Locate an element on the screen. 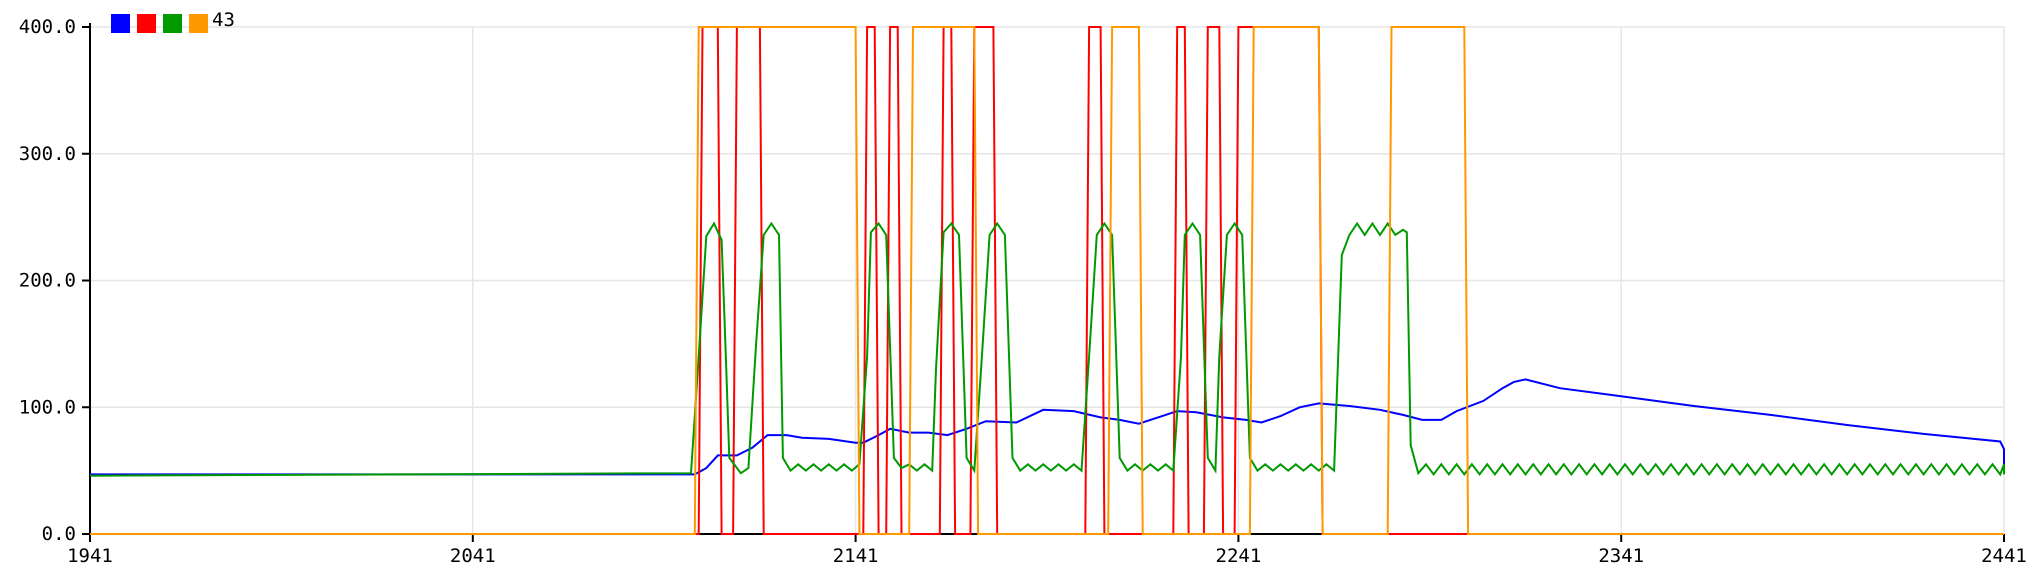 The image size is (2038, 570). x-tick-label: 2041 is located at coordinates (473, 556).